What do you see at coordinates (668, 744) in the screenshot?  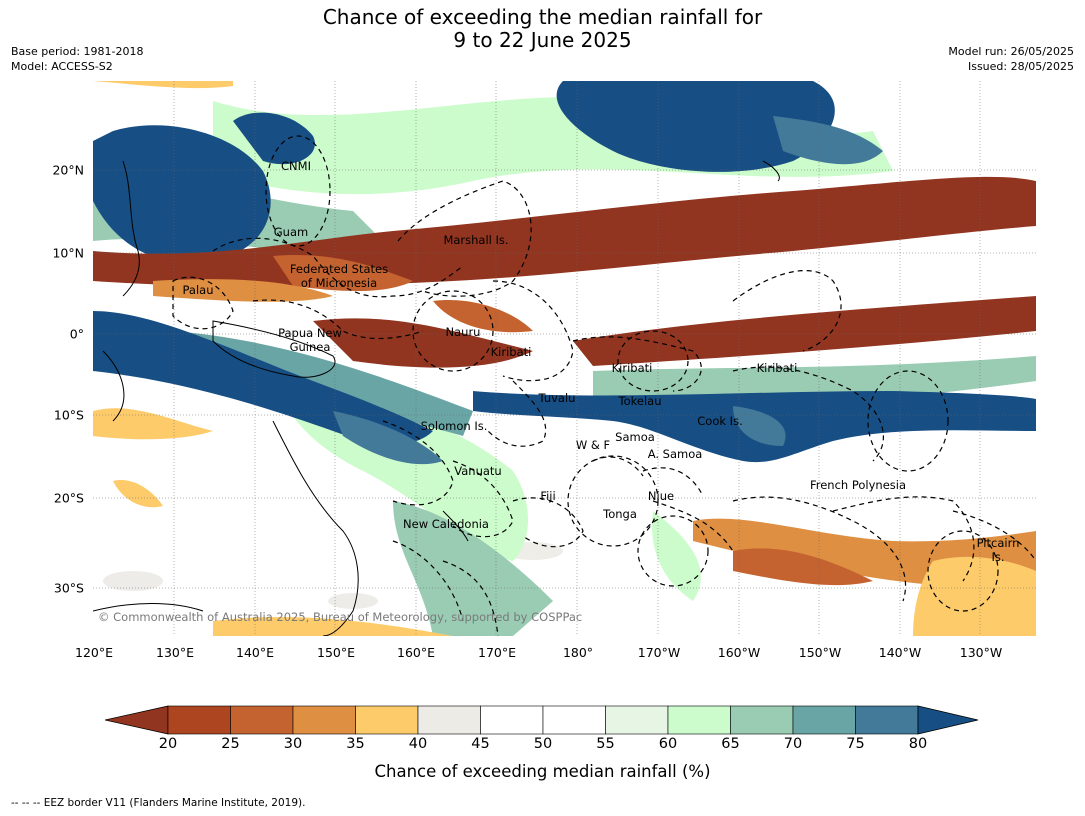 I see `colorbar-tick-label: 60` at bounding box center [668, 744].